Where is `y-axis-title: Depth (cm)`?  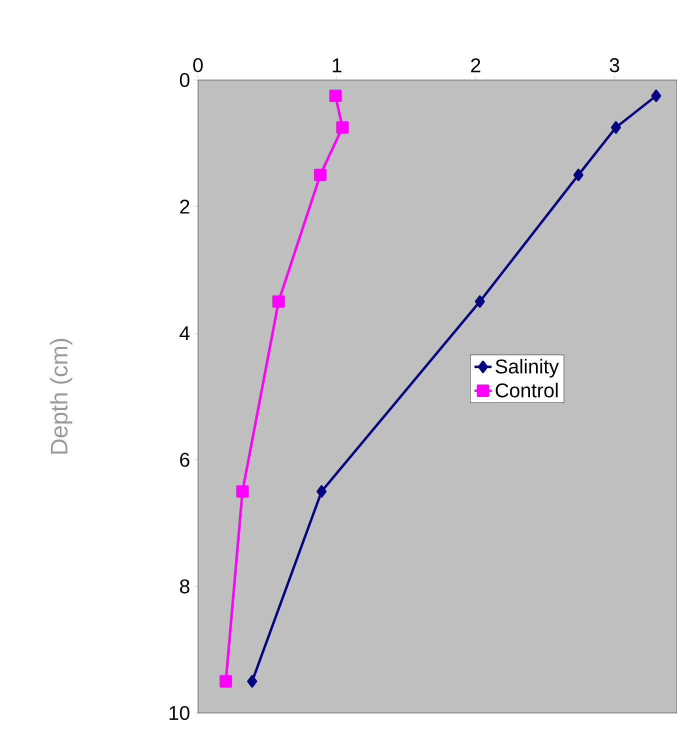
y-axis-title: Depth (cm) is located at coordinates (61, 396).